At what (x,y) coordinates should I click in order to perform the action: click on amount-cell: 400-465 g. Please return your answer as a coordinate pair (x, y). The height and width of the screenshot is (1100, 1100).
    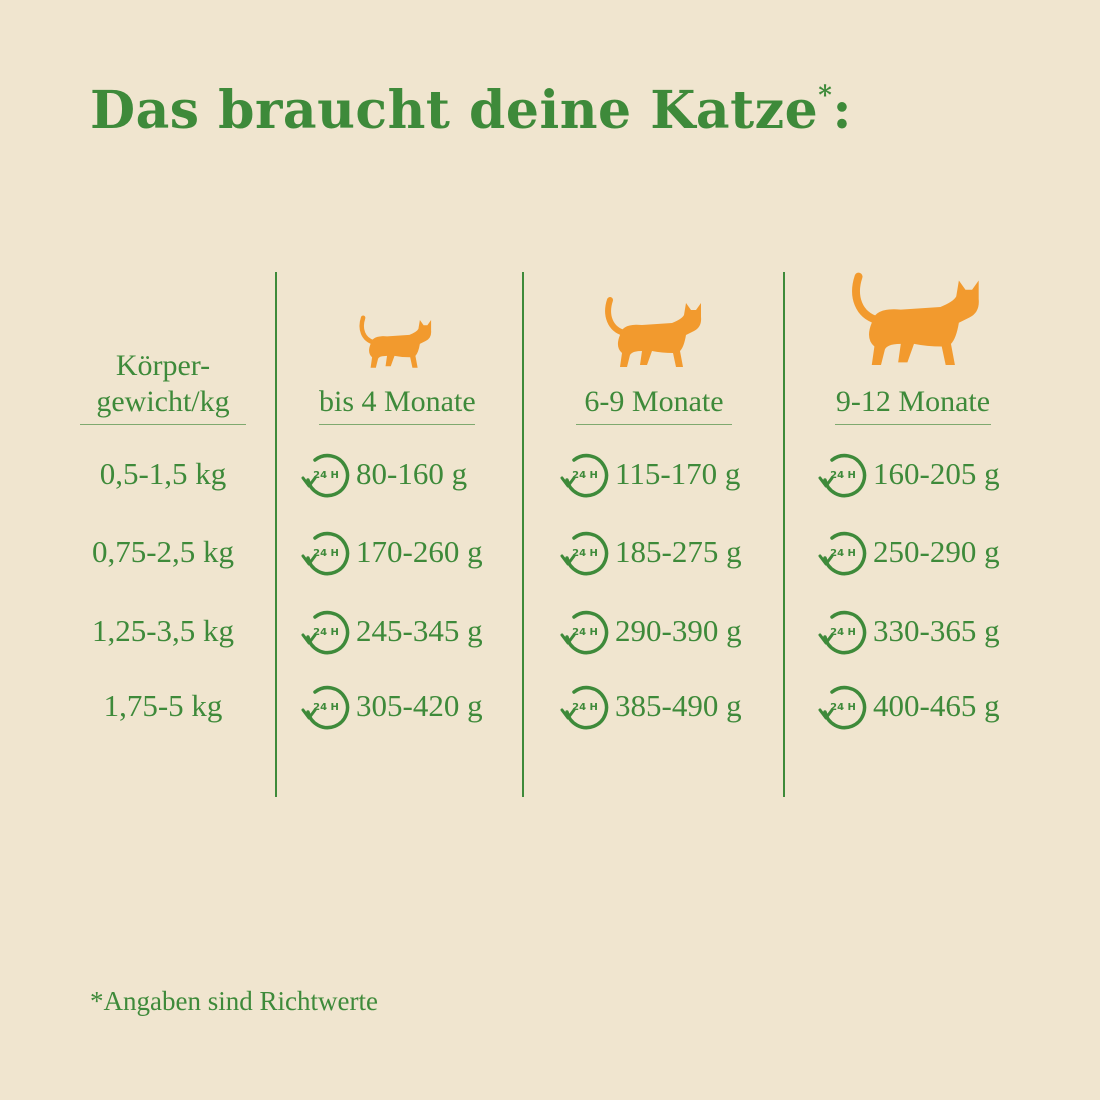
    Looking at the image, I should click on (936, 705).